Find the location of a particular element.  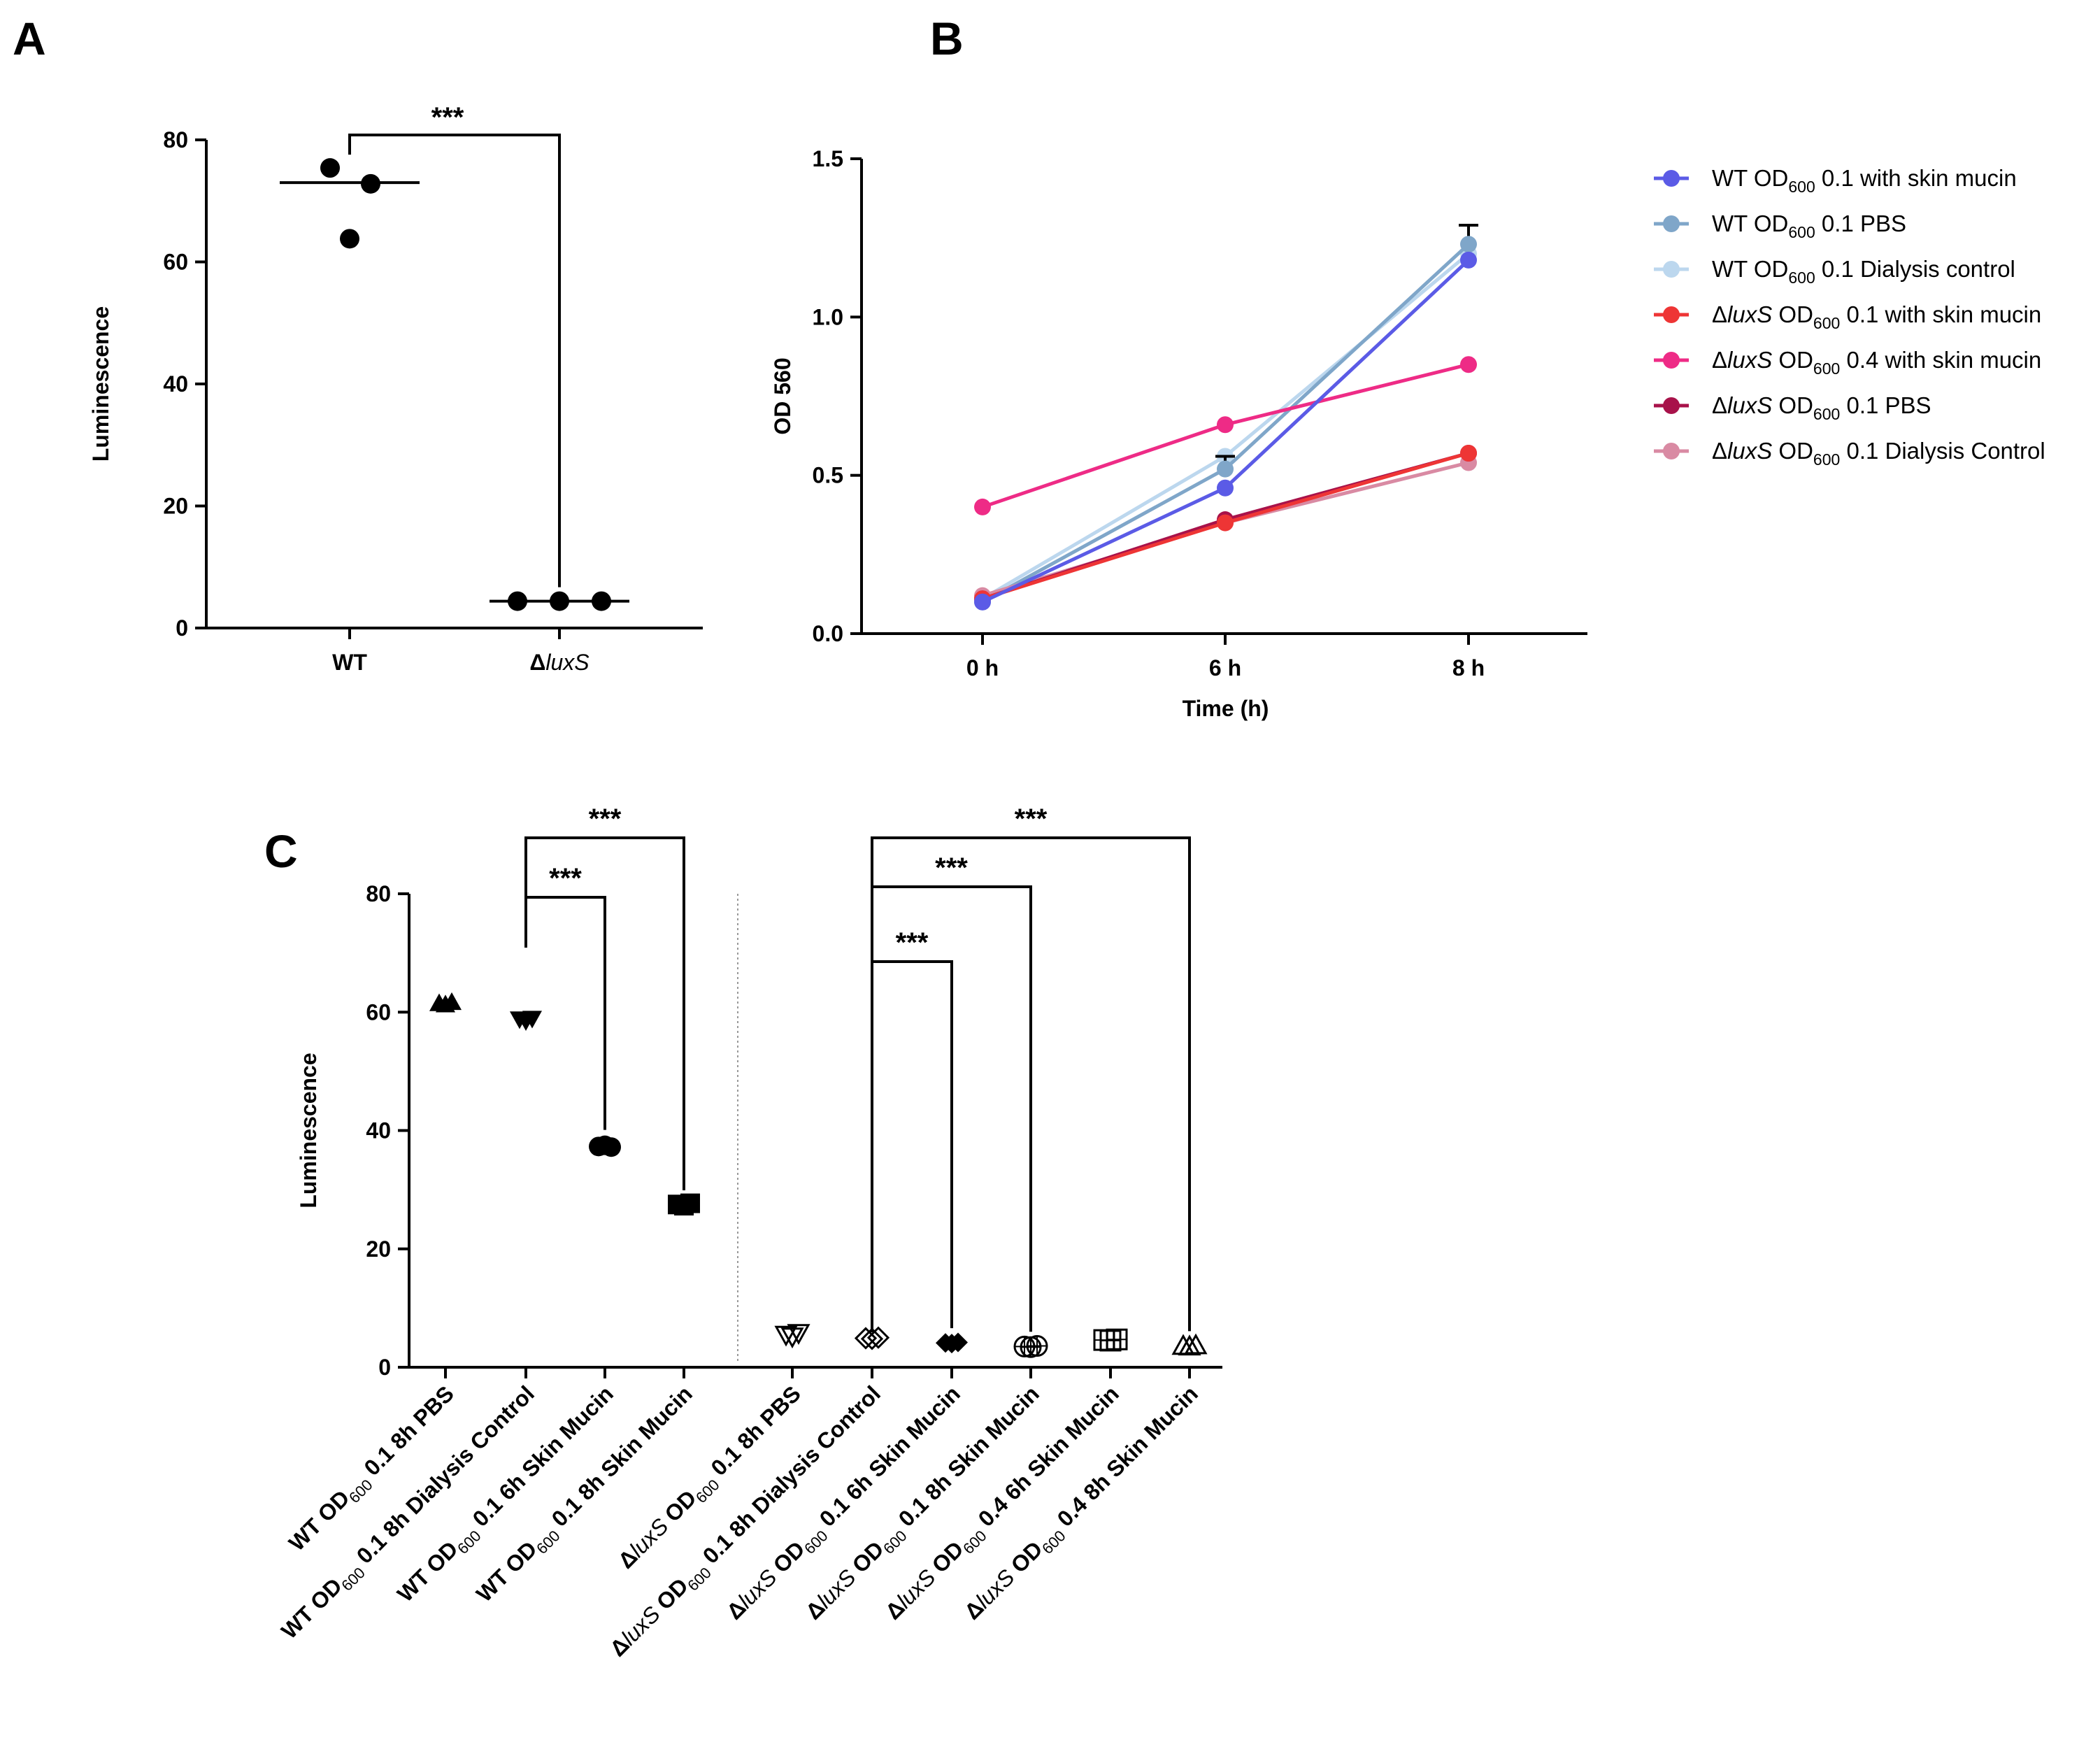

x-label-delta: Δ is located at coordinates (537, 662).